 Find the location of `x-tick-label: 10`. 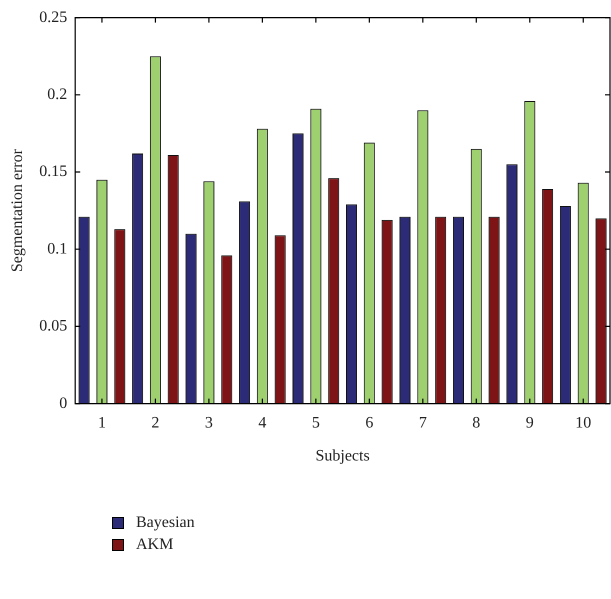

x-tick-label: 10 is located at coordinates (583, 423).